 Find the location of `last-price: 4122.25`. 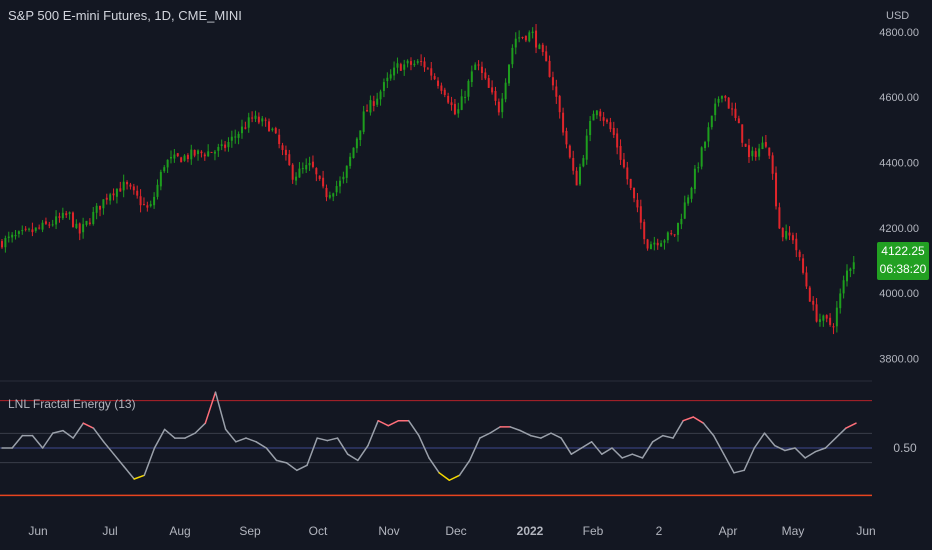

last-price: 4122.25 is located at coordinates (903, 251).